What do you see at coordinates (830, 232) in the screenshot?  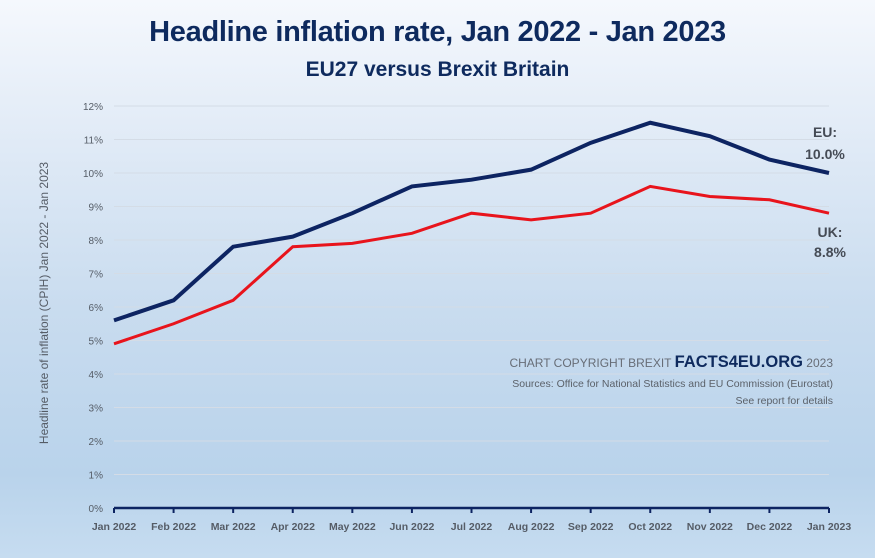 I see `uk-end-label-title: UK:` at bounding box center [830, 232].